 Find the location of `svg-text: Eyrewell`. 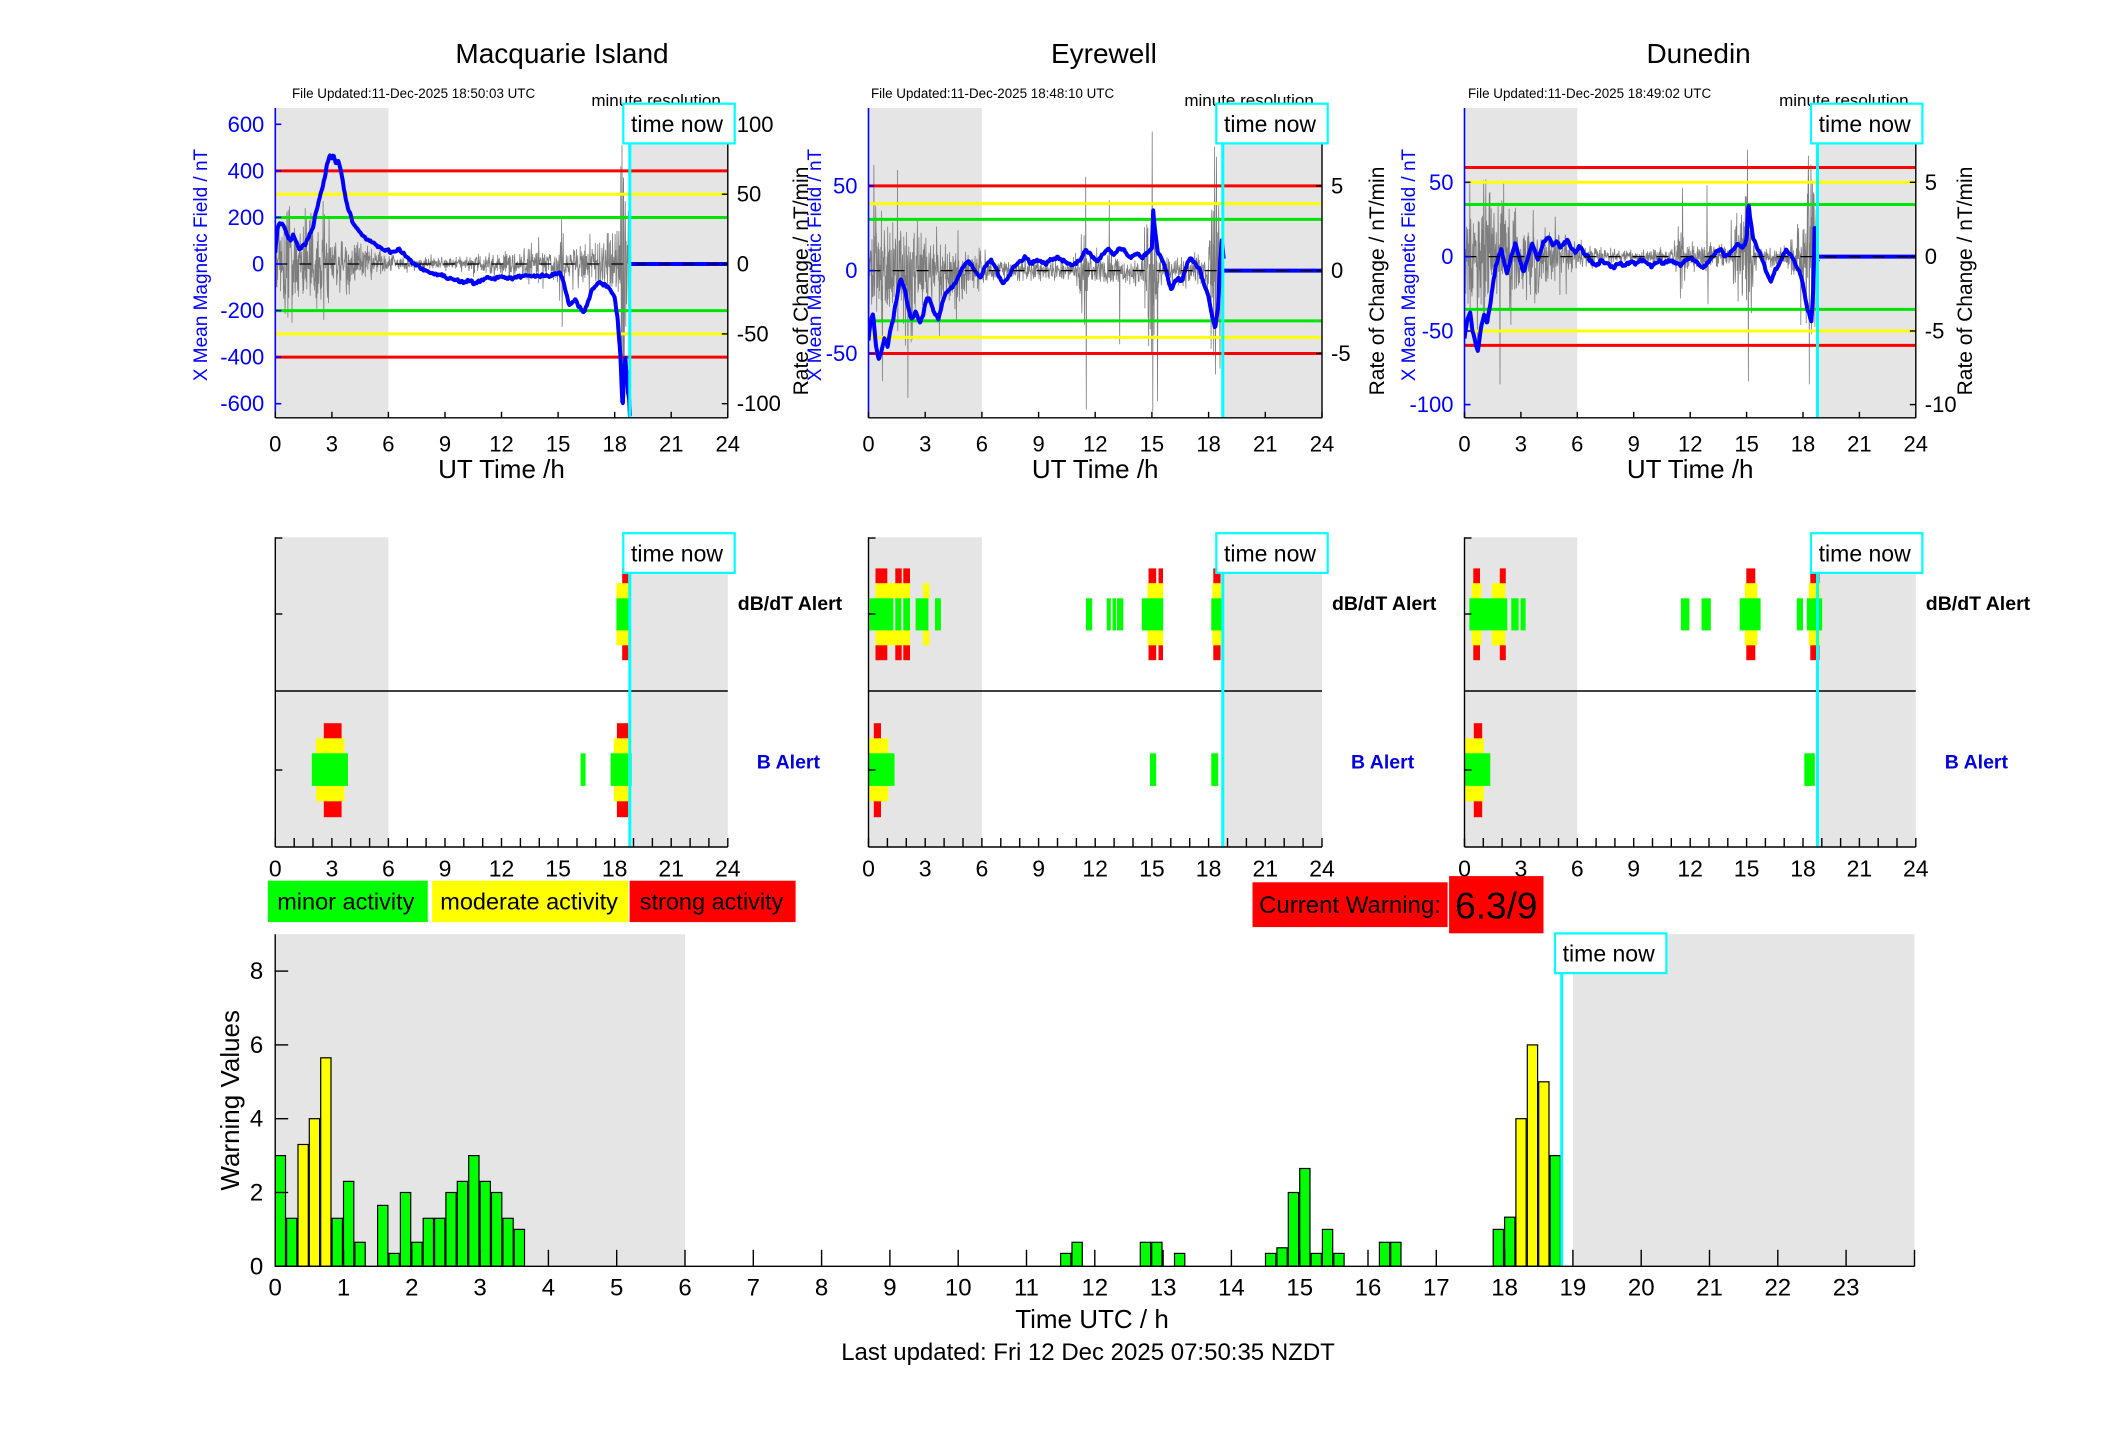

svg-text: Eyrewell is located at coordinates (1104, 53).